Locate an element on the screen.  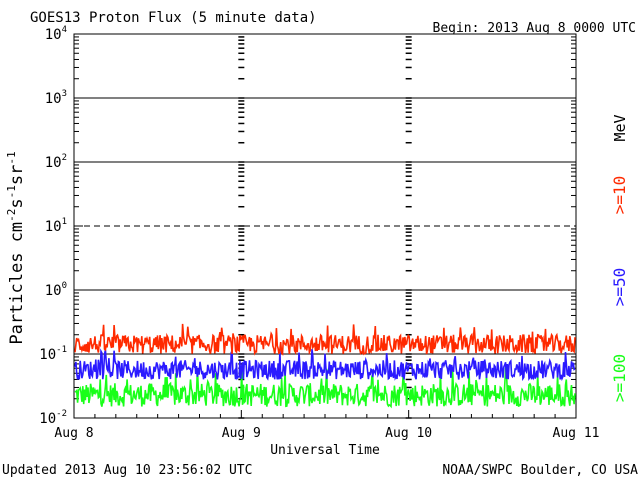
series-line-ge50 is located at coordinates (325, 365).